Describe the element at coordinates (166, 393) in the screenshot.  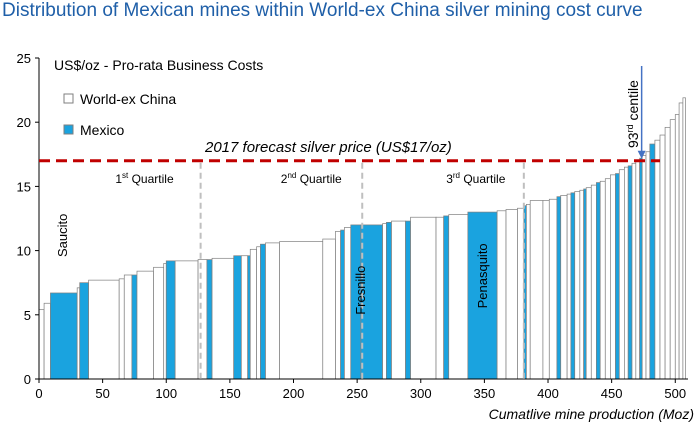
I see `x-tick-label: 100` at that location.